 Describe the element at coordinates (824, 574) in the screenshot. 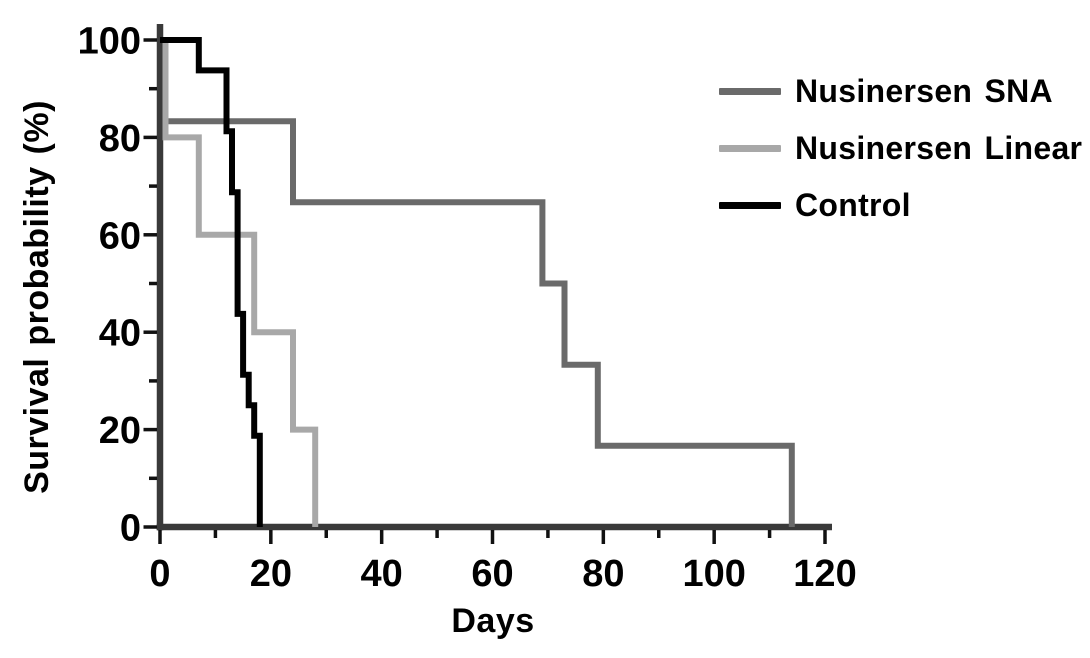

I see `x-tick-label-120: 120` at that location.